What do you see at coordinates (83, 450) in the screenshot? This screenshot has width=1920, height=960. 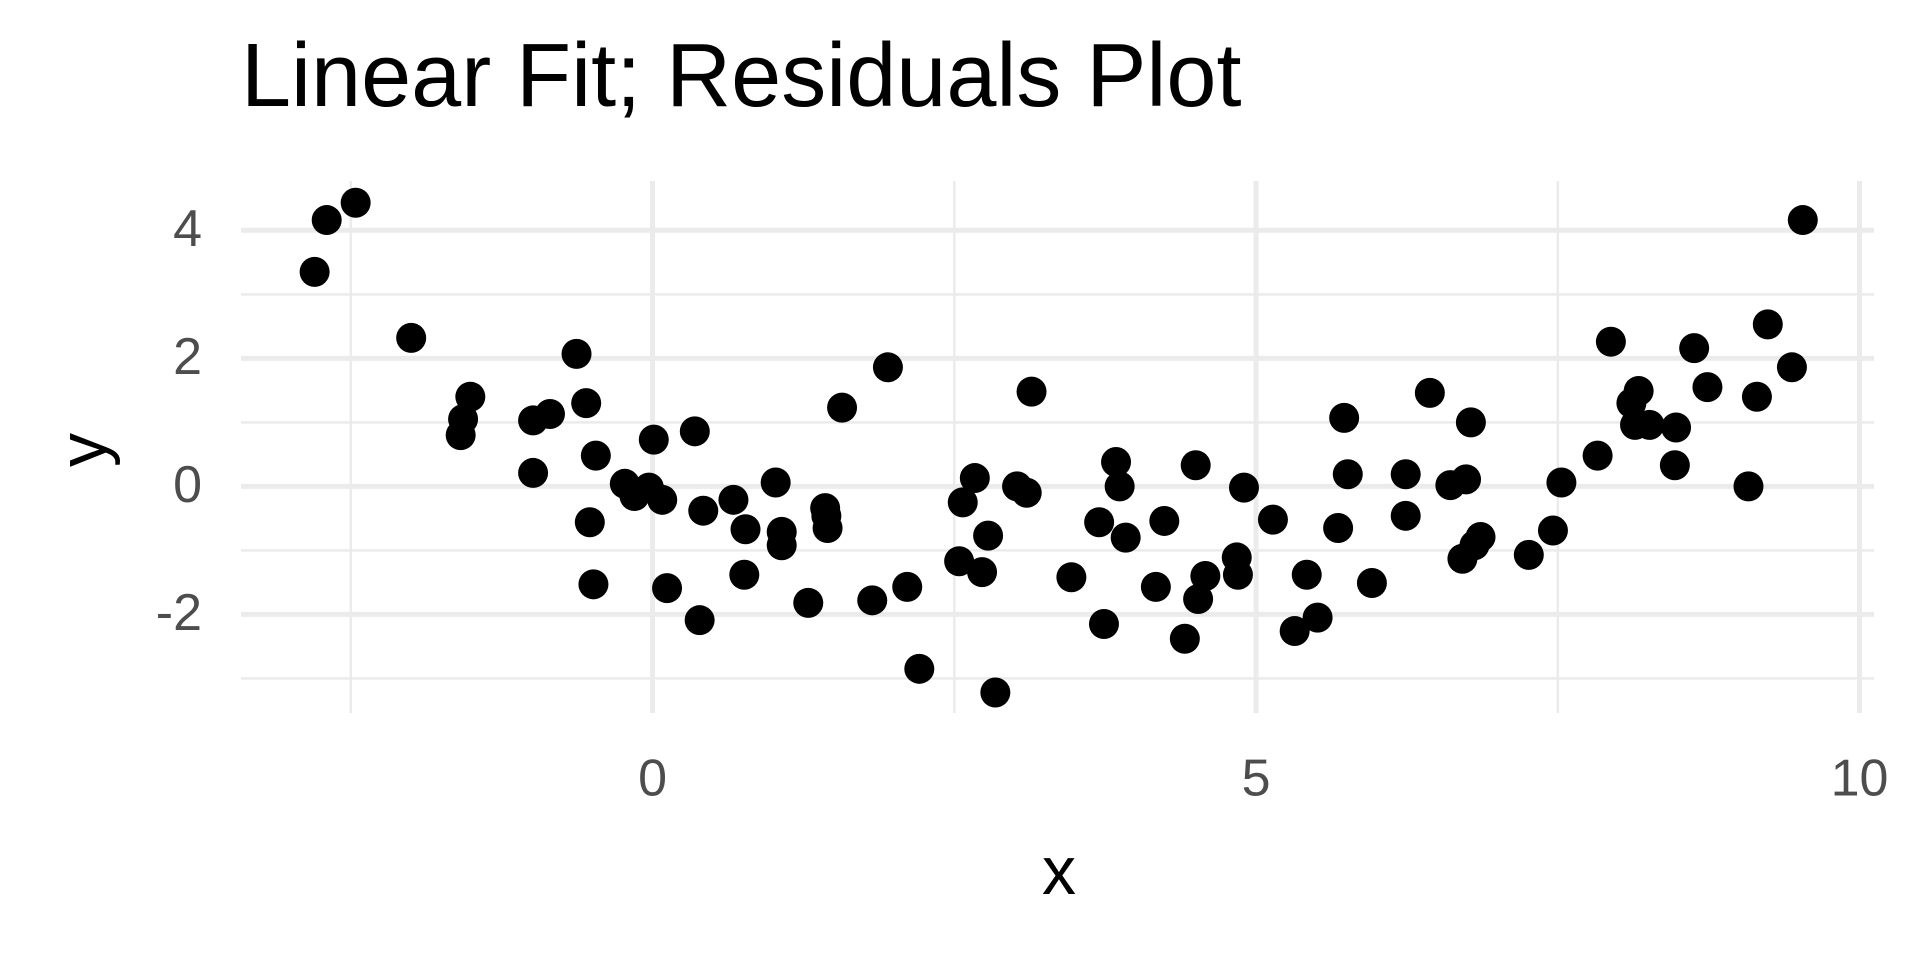 I see `y-axis-label: y` at bounding box center [83, 450].